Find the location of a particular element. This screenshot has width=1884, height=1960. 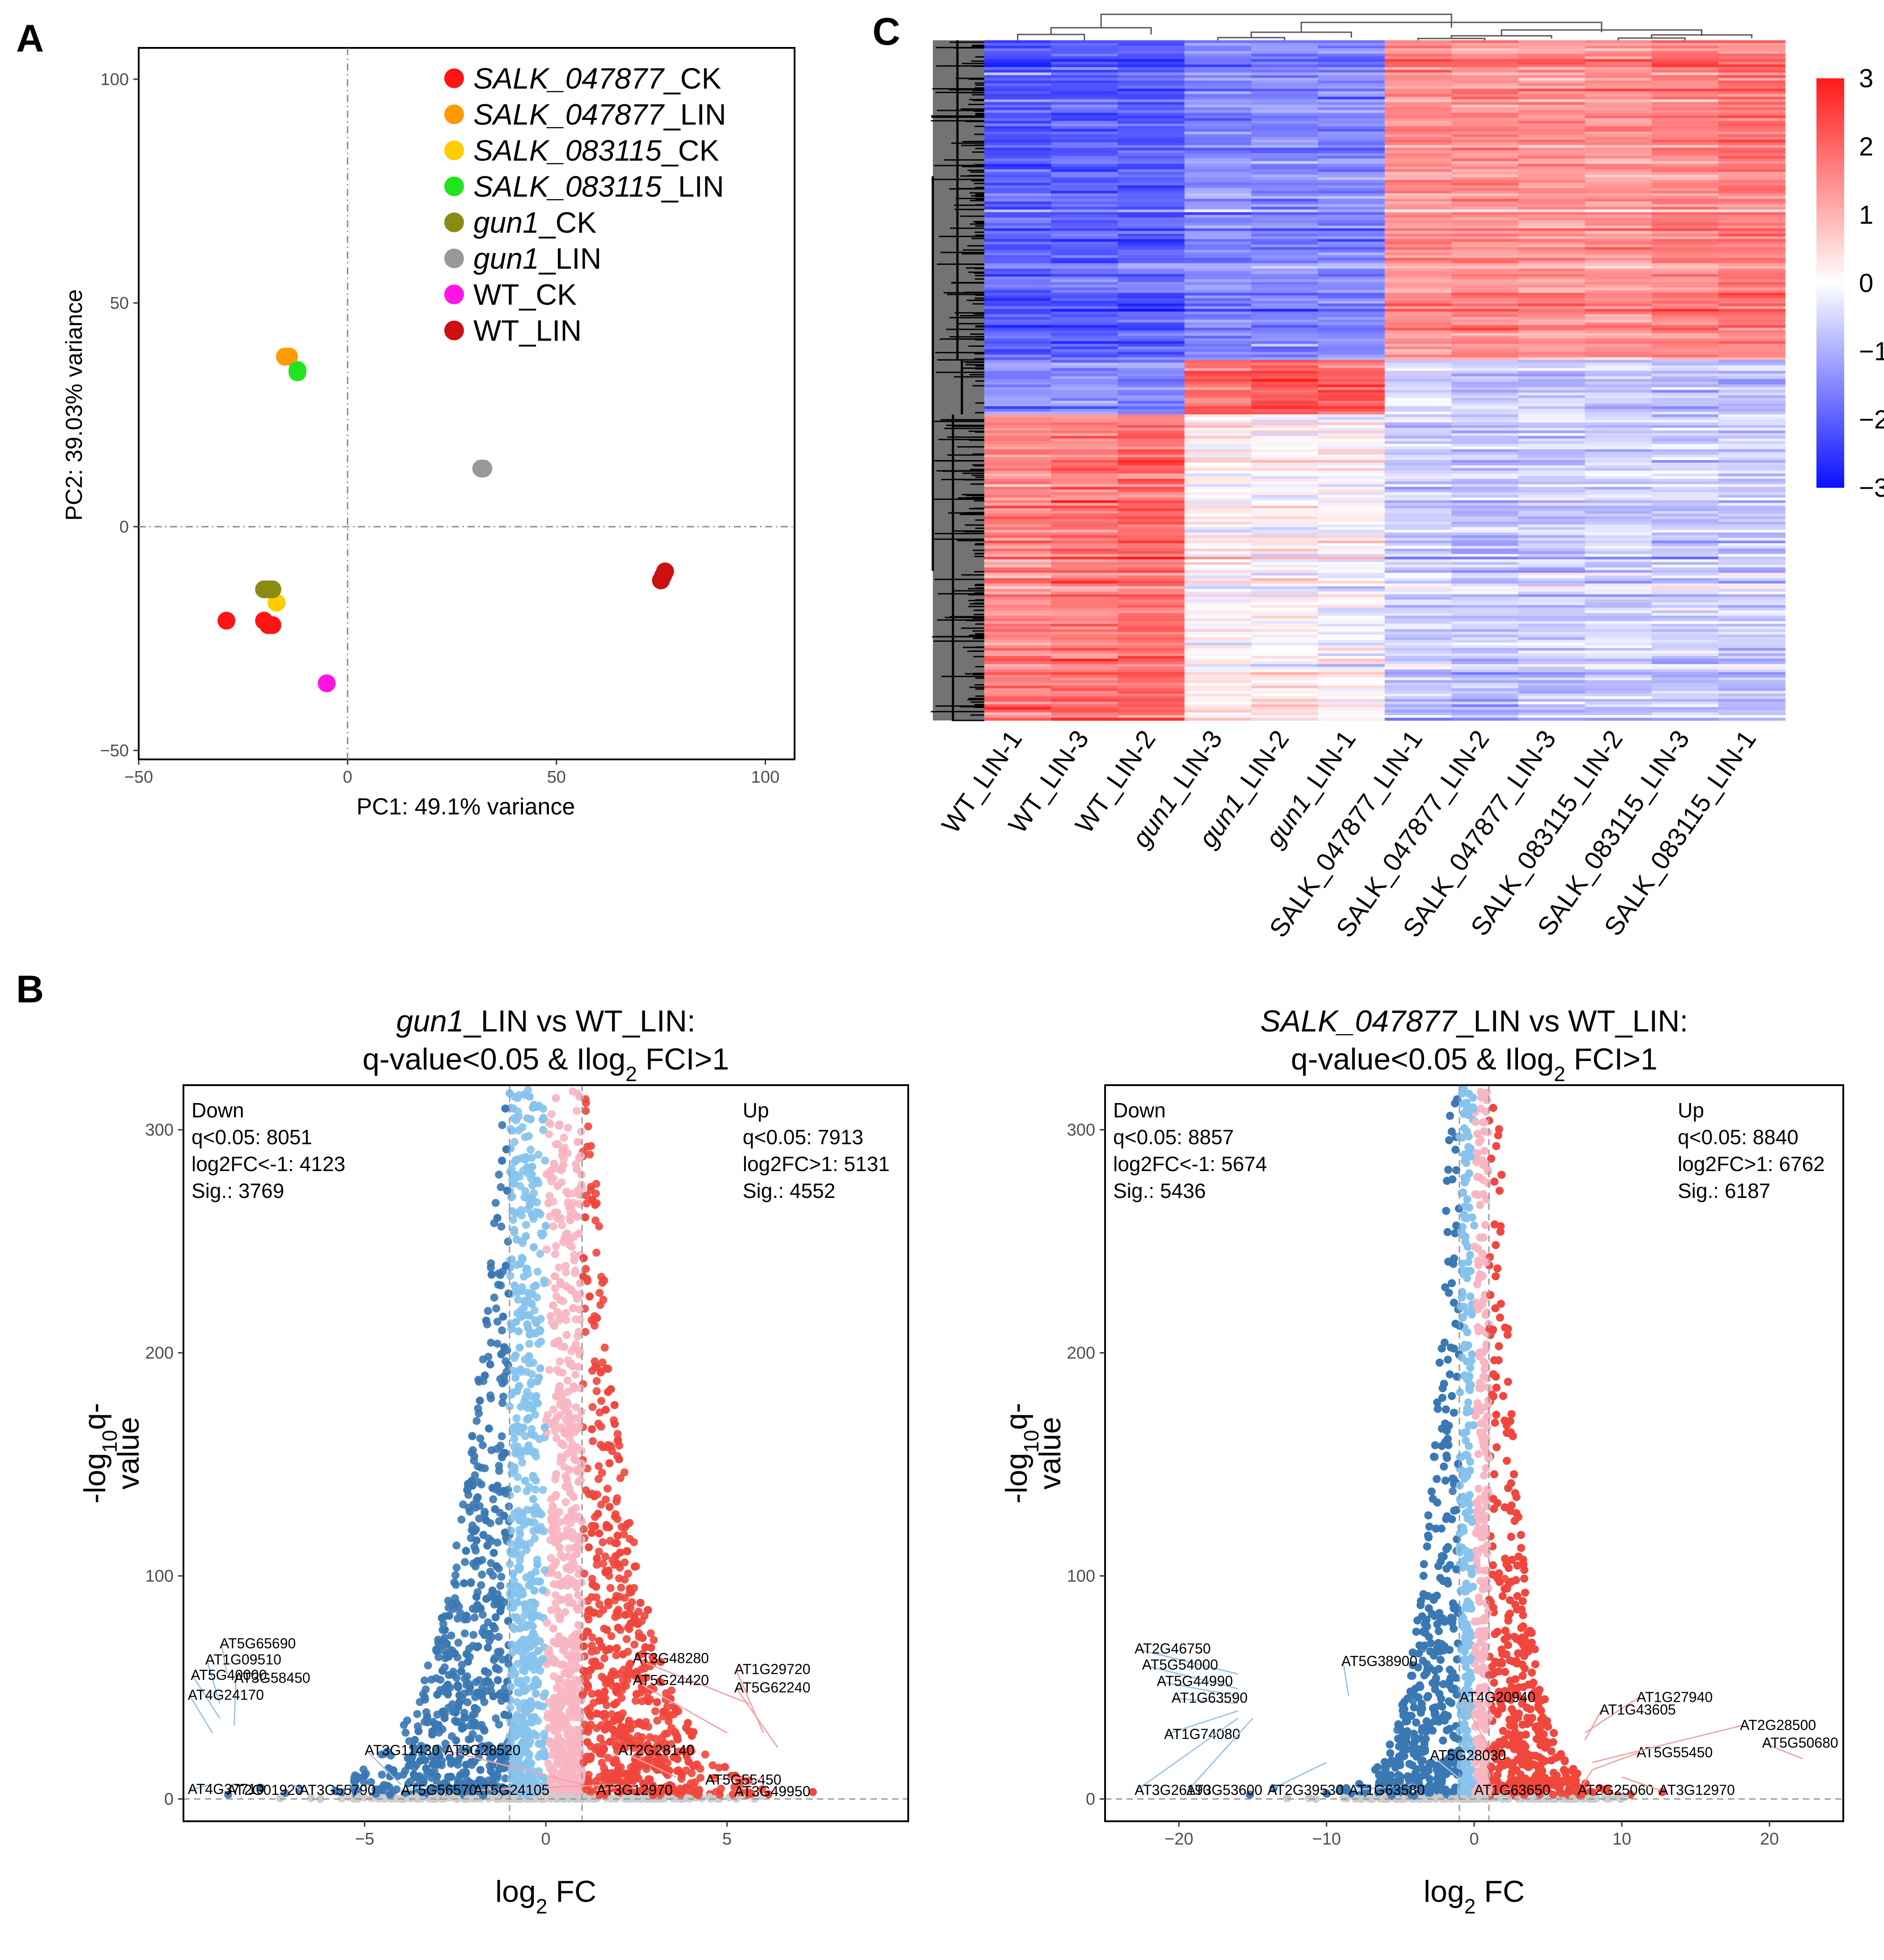

volcano-point-down is located at coordinates (480, 1438).